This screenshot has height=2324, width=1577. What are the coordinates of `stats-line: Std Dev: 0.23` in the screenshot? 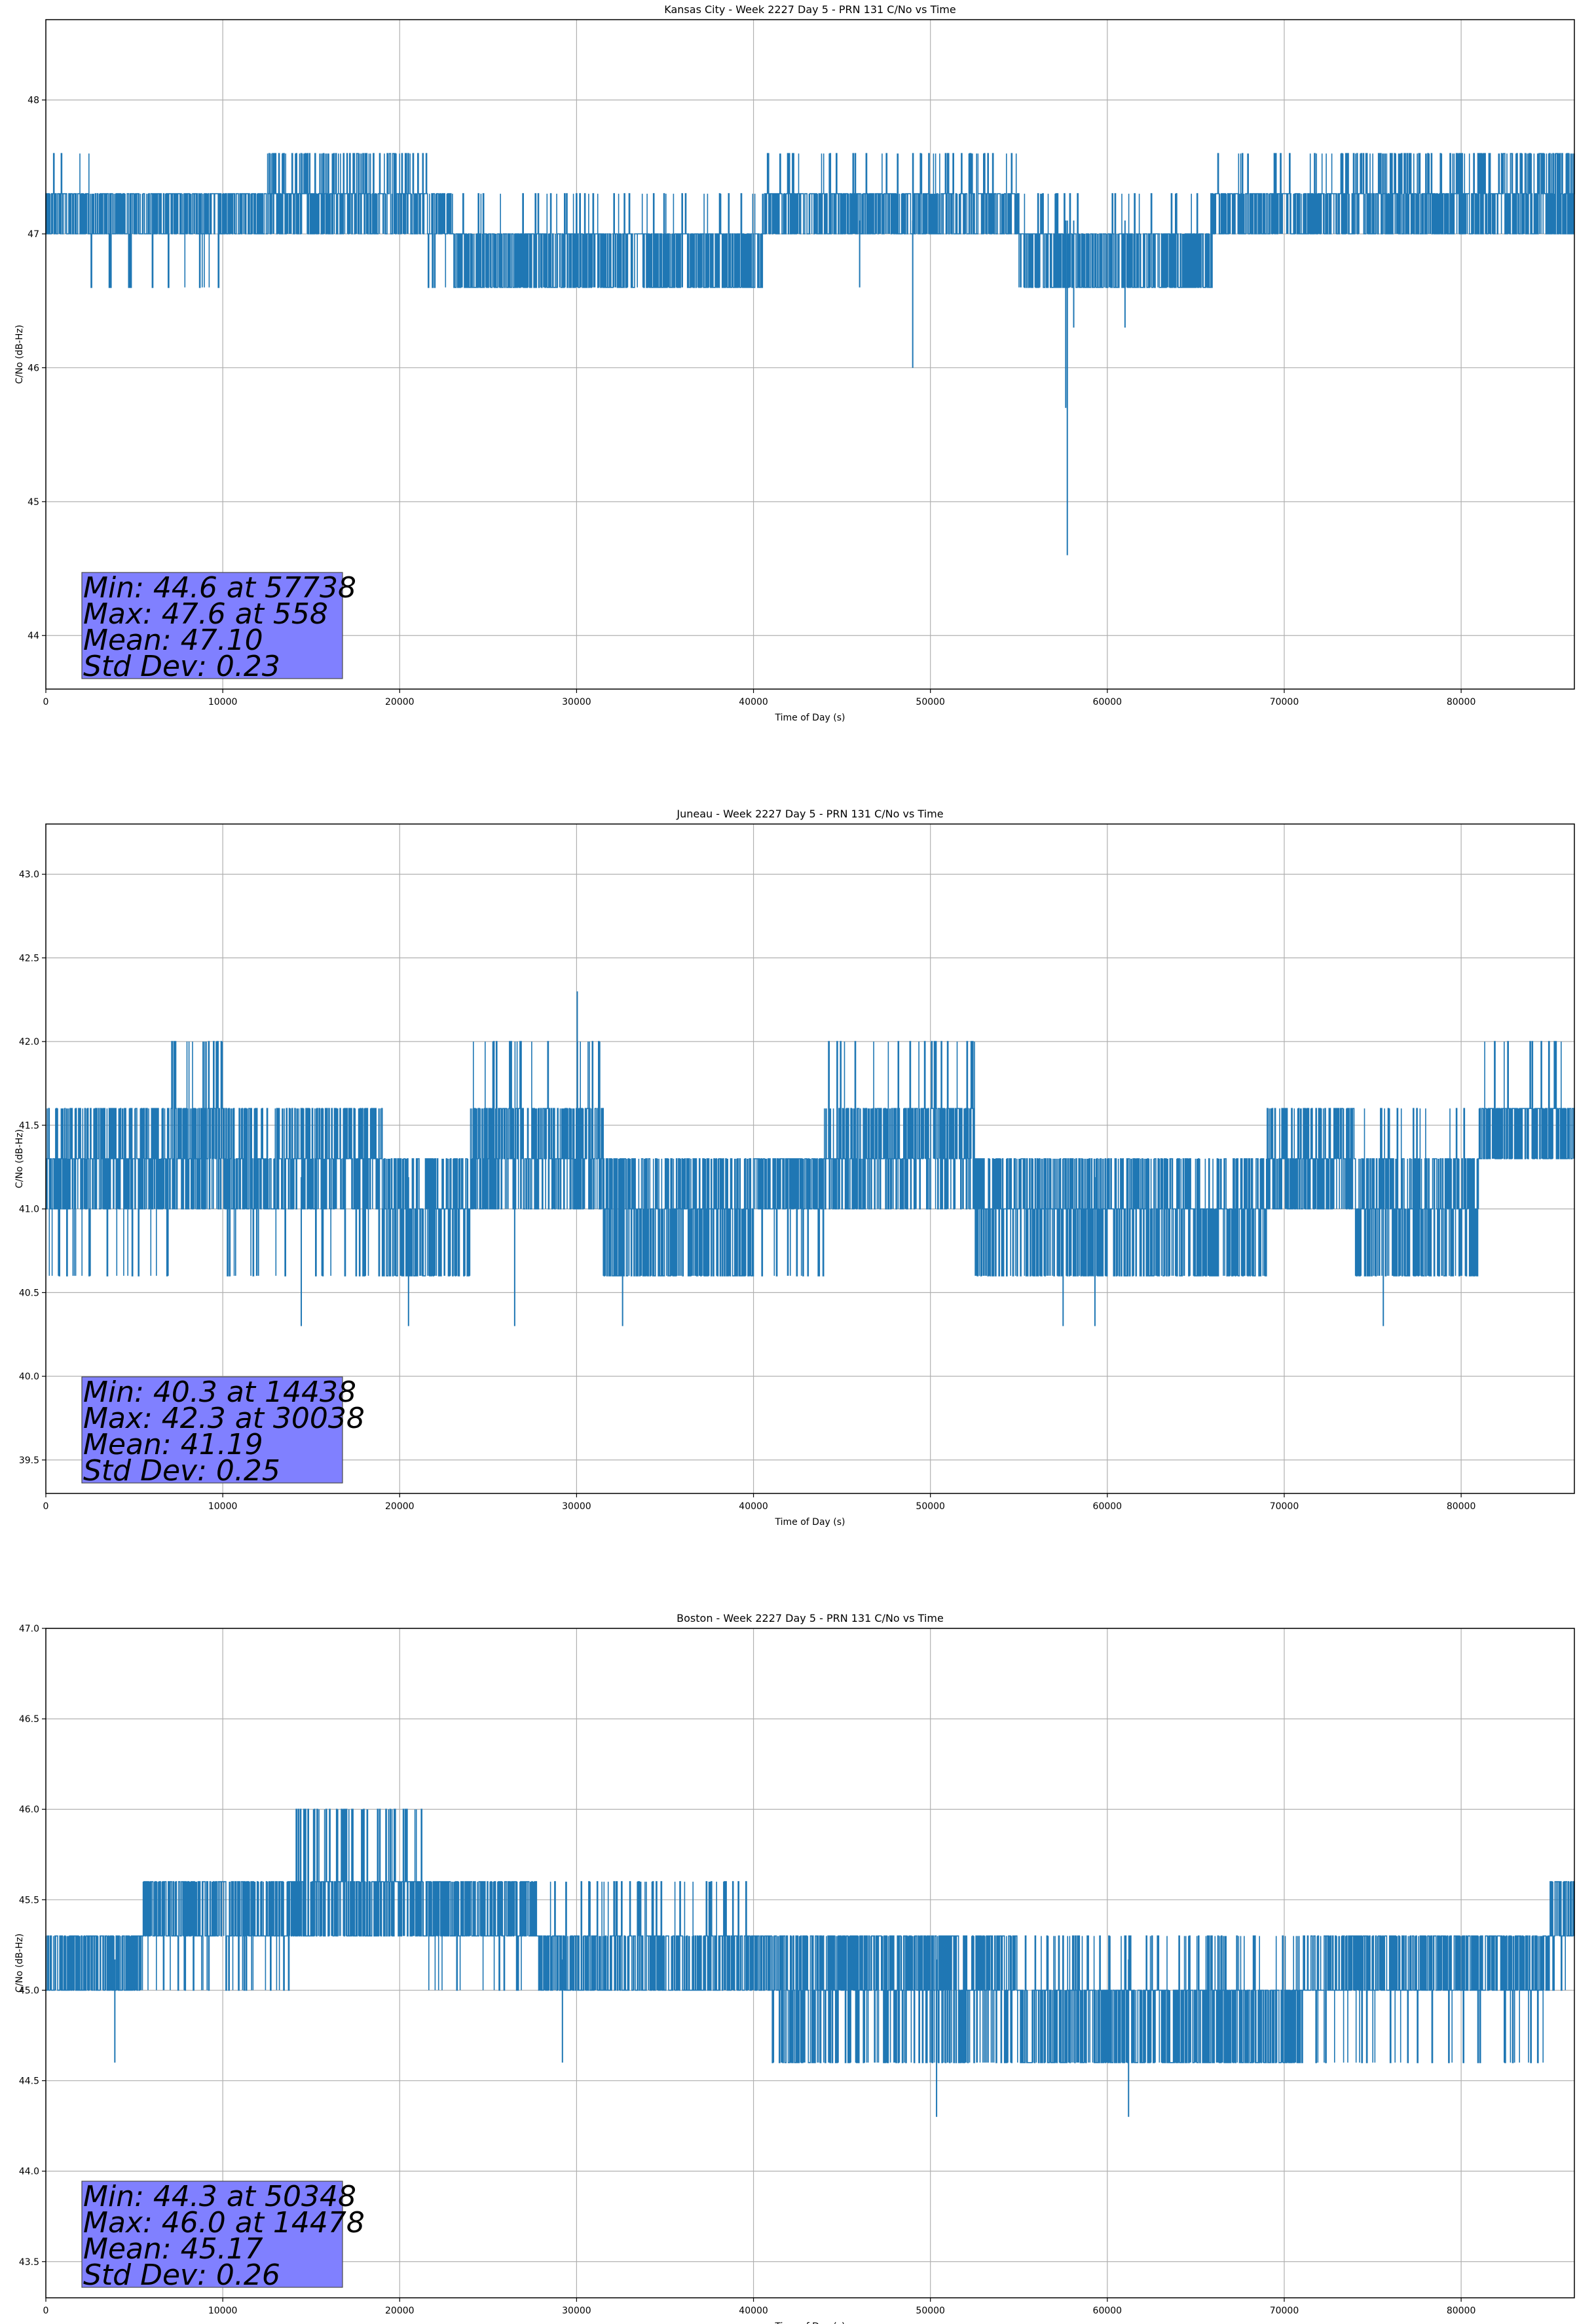 It's located at (181, 666).